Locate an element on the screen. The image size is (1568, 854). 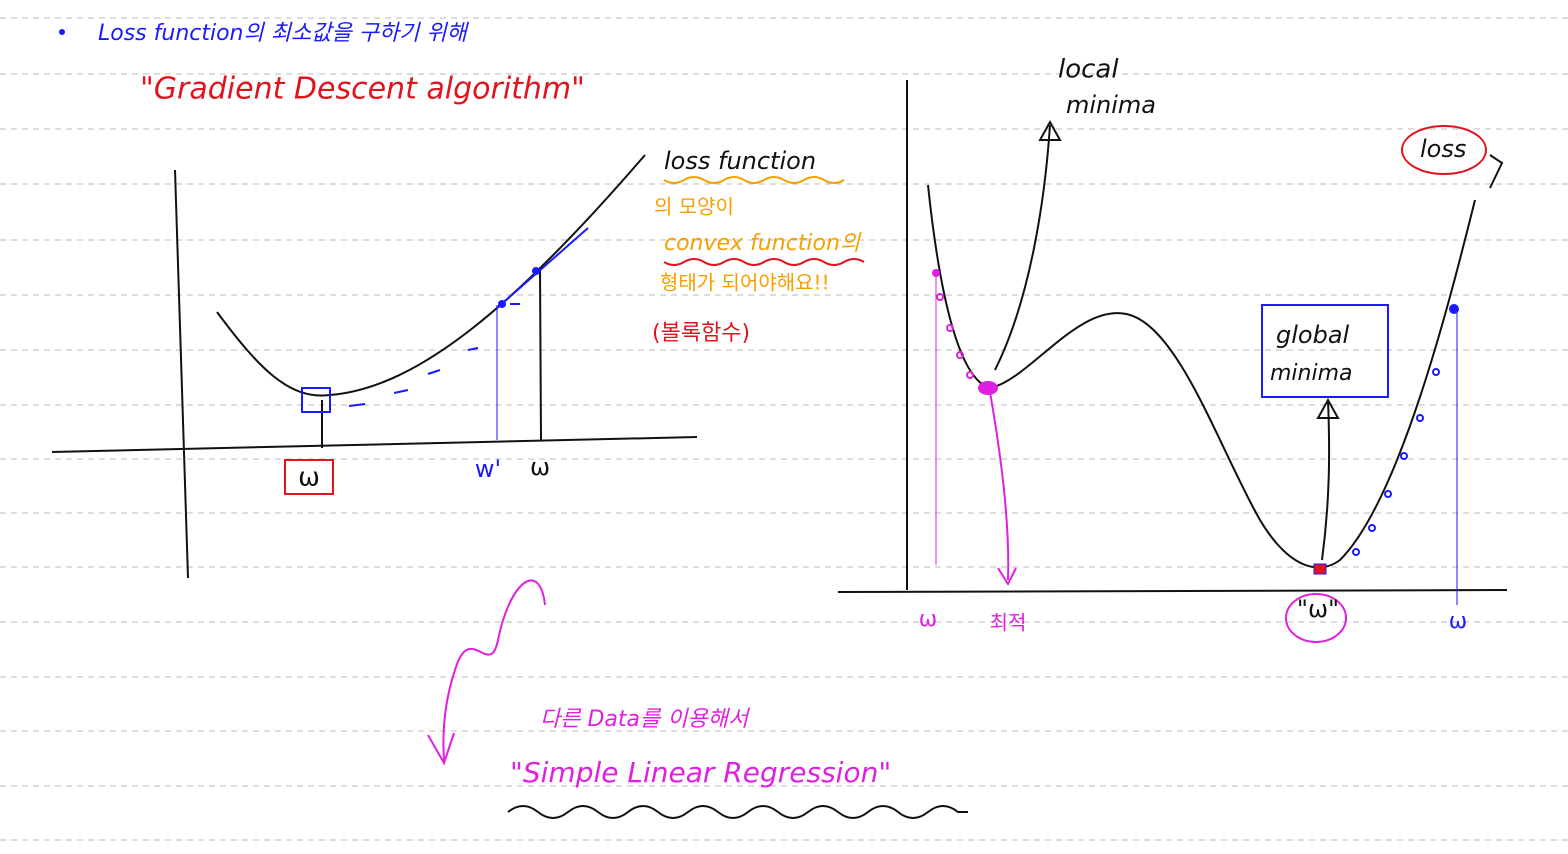
highlight-box is located at coordinates (309, 477).